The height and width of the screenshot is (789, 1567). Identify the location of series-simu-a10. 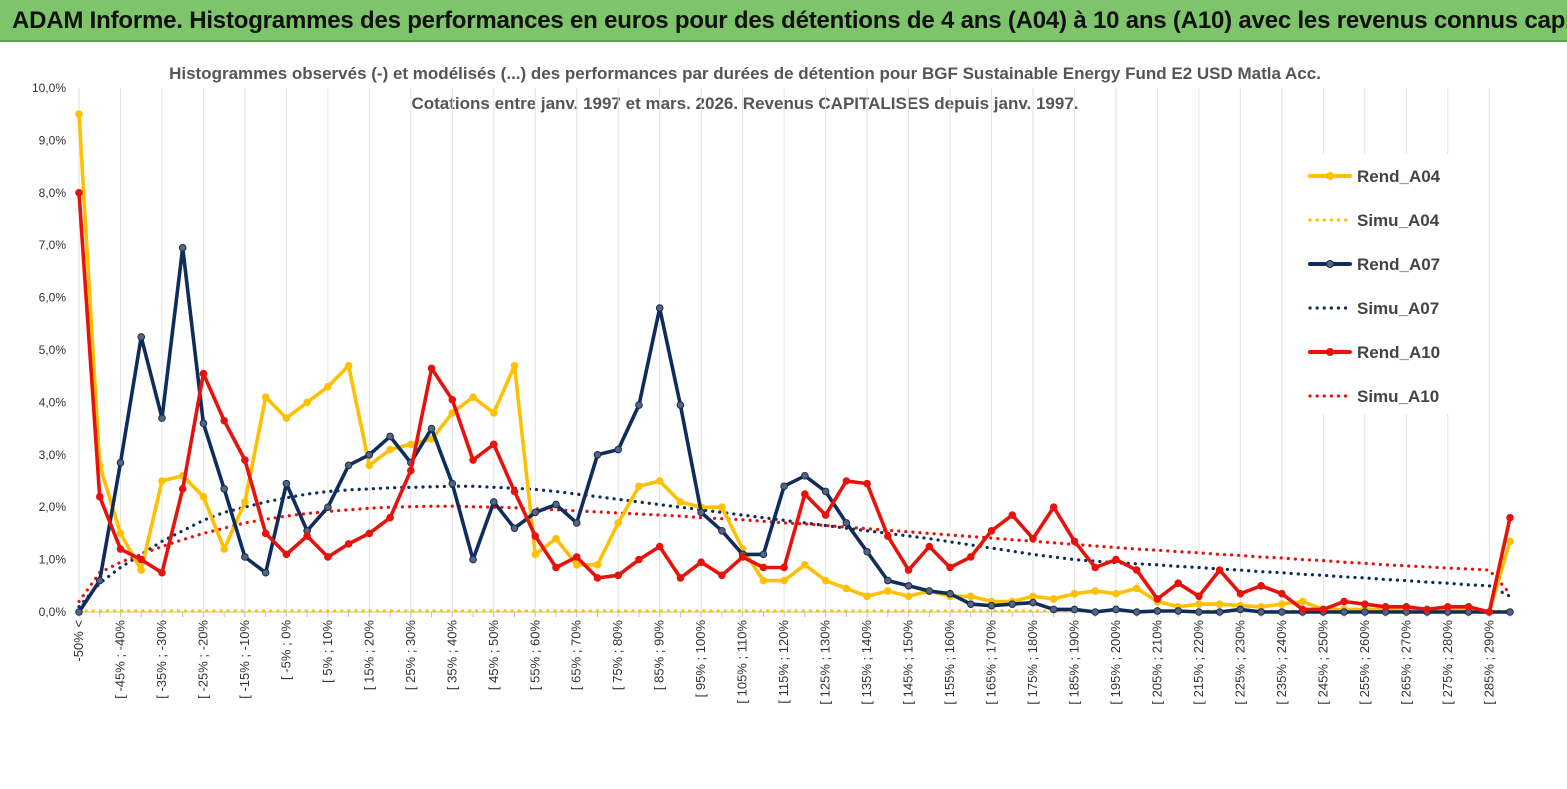
(794, 554).